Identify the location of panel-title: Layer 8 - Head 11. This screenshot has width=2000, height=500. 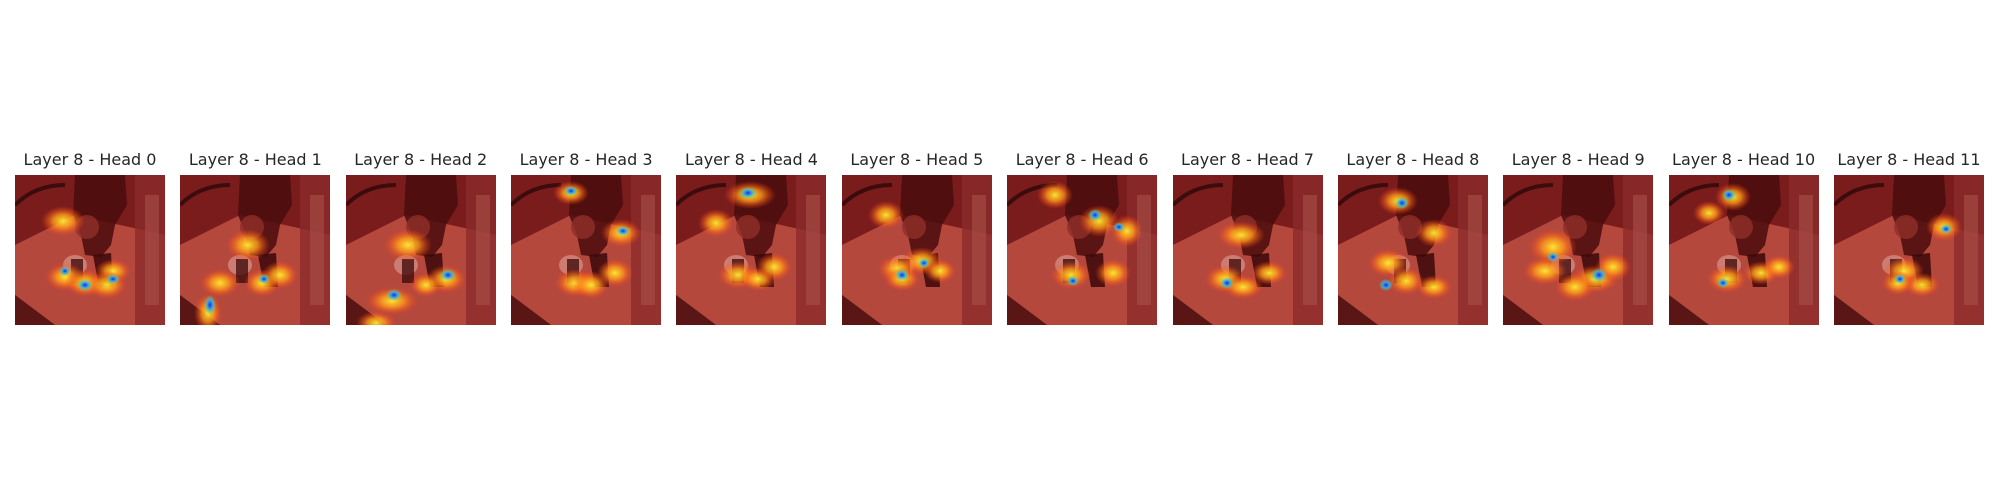
(1909, 159).